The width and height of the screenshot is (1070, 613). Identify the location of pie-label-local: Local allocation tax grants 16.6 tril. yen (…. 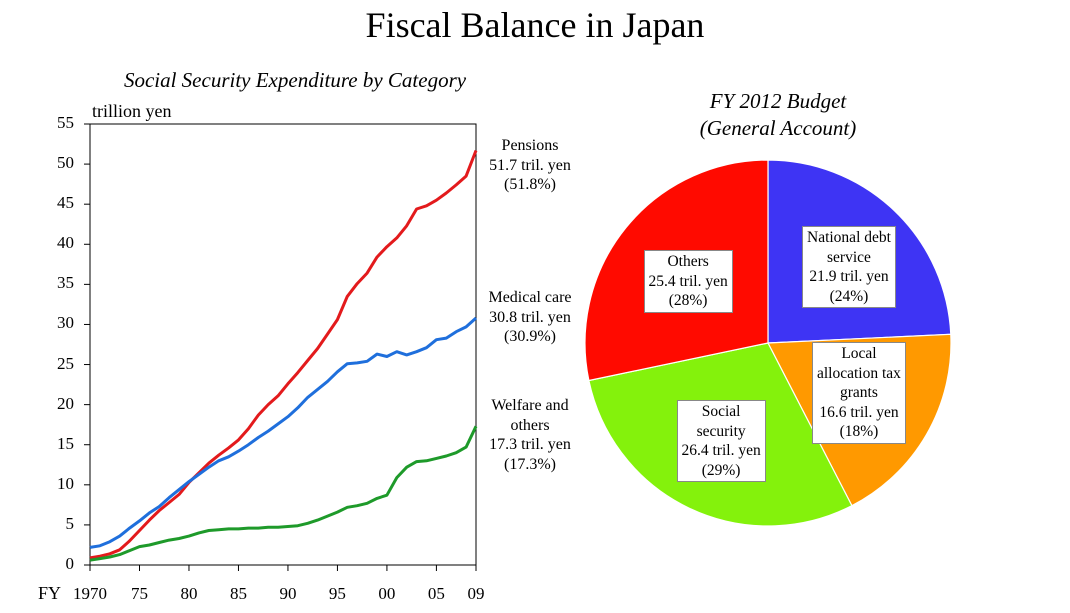
(859, 393).